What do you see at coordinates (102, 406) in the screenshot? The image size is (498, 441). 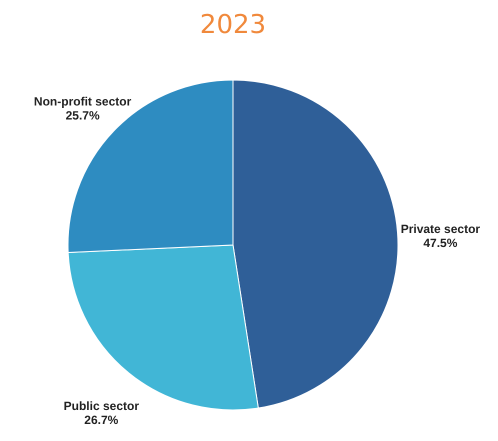 I see `slice-label: Public sector` at bounding box center [102, 406].